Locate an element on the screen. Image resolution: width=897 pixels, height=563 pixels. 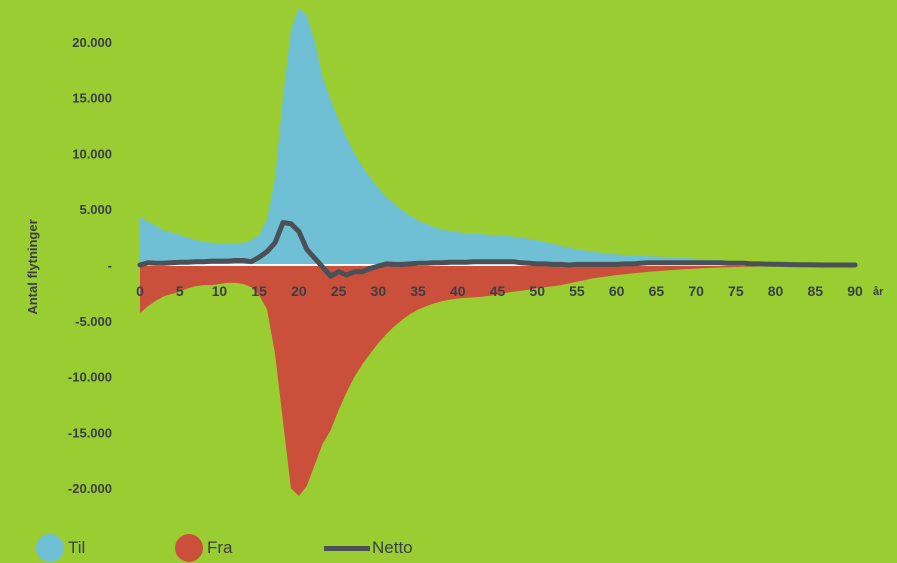
x-tick-label: 40 is located at coordinates (458, 291).